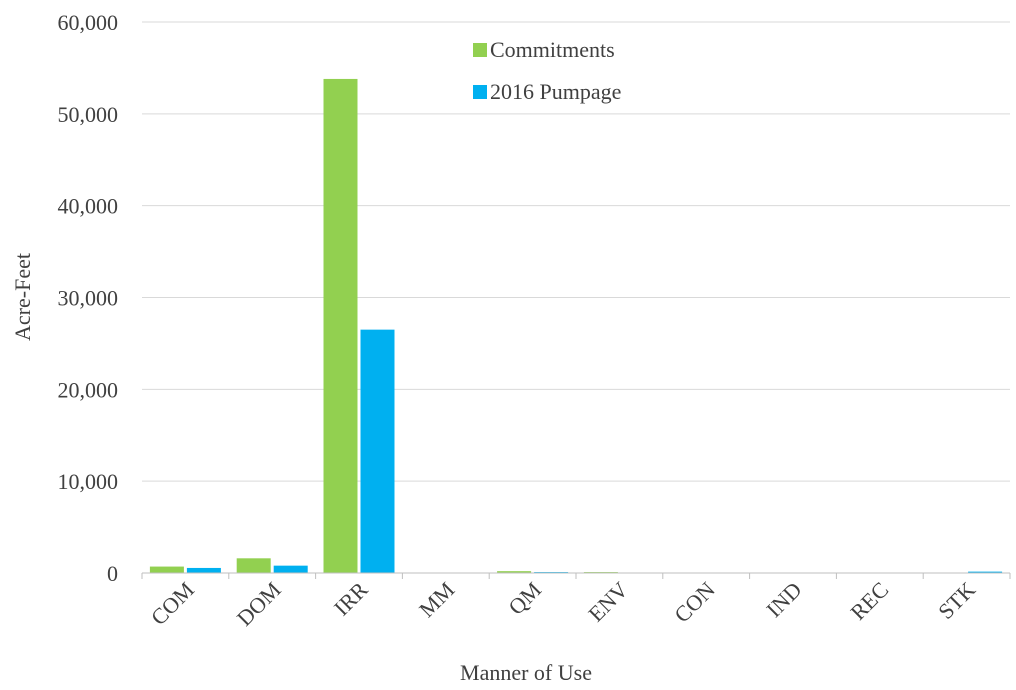  I want to click on y-tick-label: 30,000, so click(88, 298).